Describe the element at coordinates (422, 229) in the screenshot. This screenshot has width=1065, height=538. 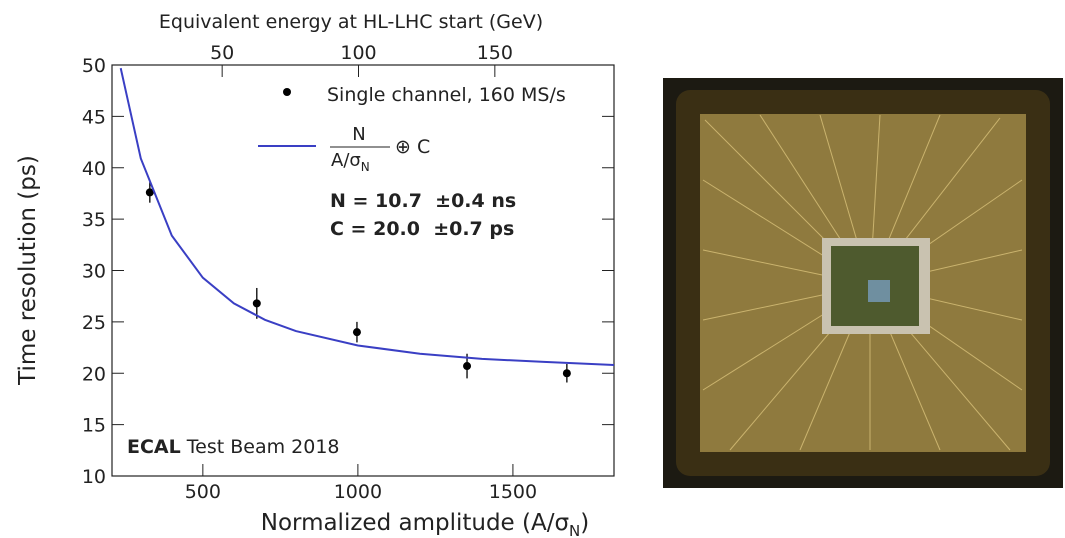
I see `annotation: C = 20.0 ±0.7 ps` at that location.